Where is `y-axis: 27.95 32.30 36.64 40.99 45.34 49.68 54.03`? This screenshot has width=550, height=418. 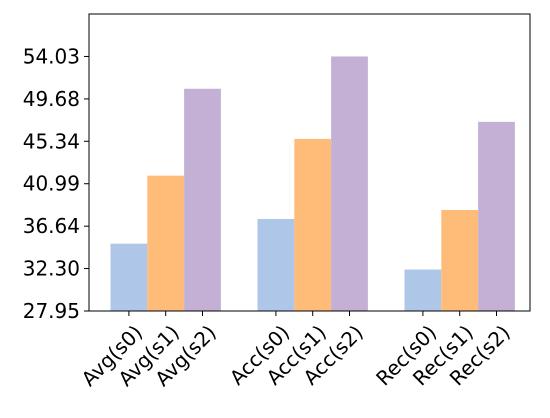
y-axis: 27.95 32.30 36.64 40.99 45.34 49.68 54.03 is located at coordinates (56, 183).